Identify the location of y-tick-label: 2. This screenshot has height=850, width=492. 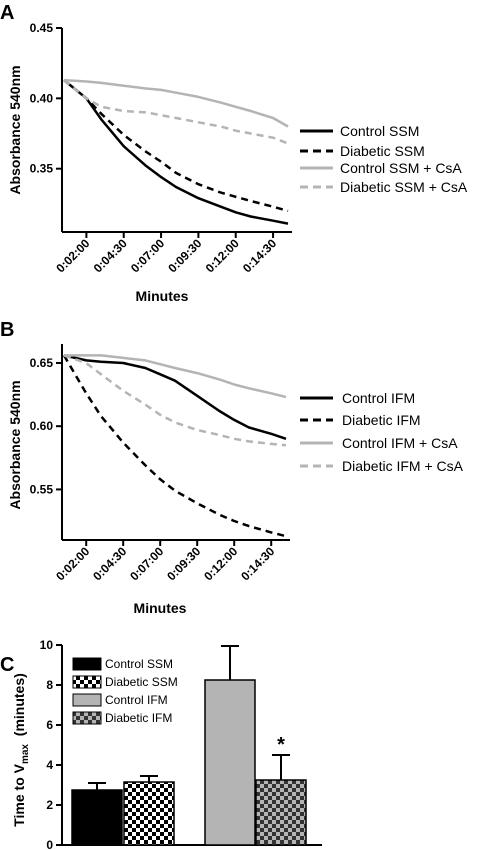
(49, 805).